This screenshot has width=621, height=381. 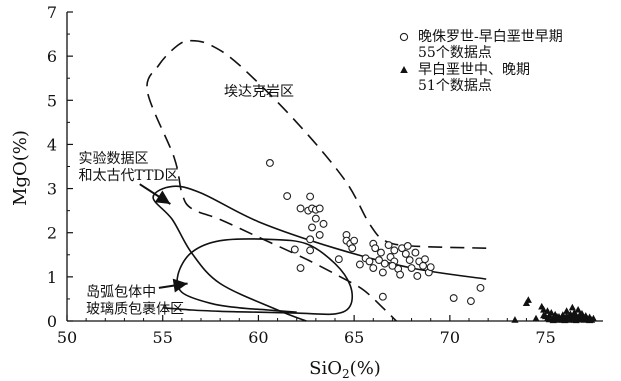 I want to click on y-tick-label: 0, so click(x=52, y=321).